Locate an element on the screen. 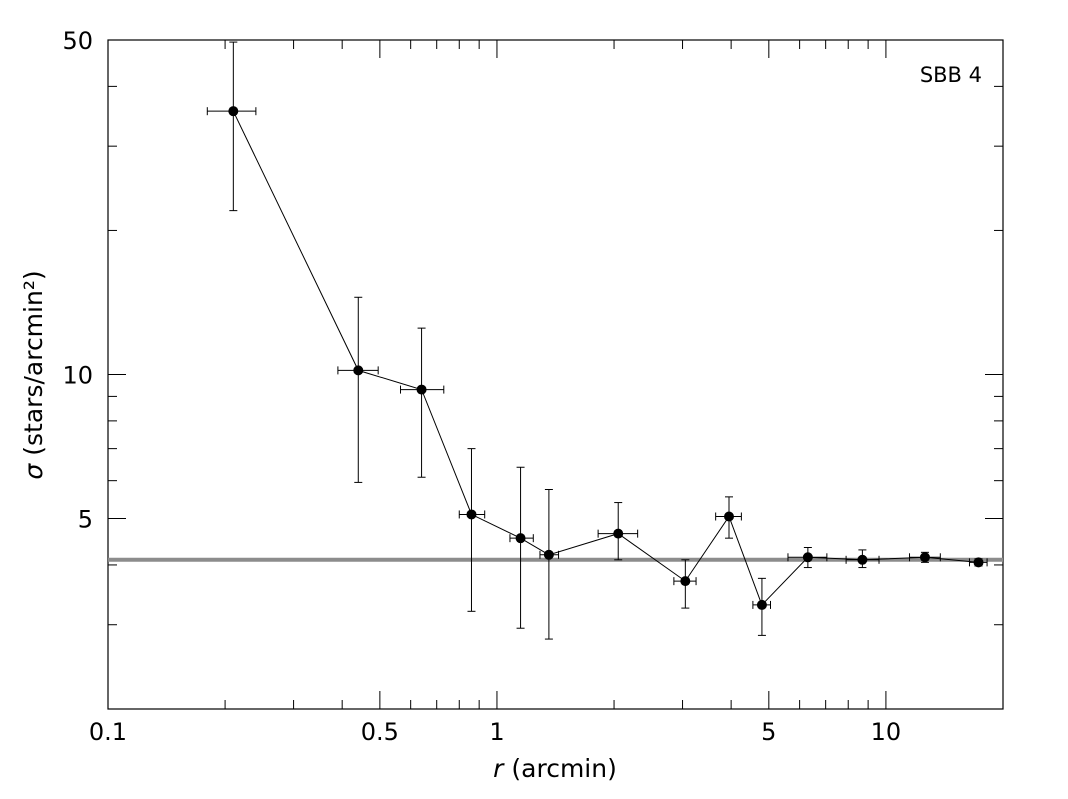 The image size is (1068, 799). x-tick-label: 0.5 is located at coordinates (380, 732).